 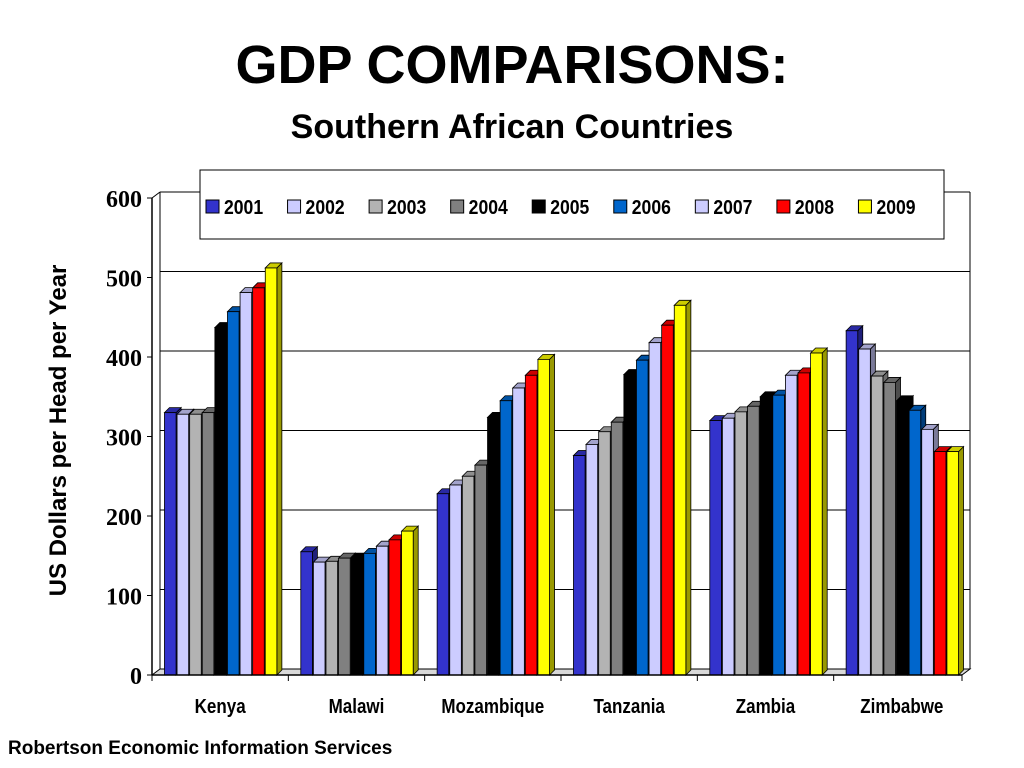 I want to click on x-tick-label: Zimbabwe, so click(x=901, y=706).